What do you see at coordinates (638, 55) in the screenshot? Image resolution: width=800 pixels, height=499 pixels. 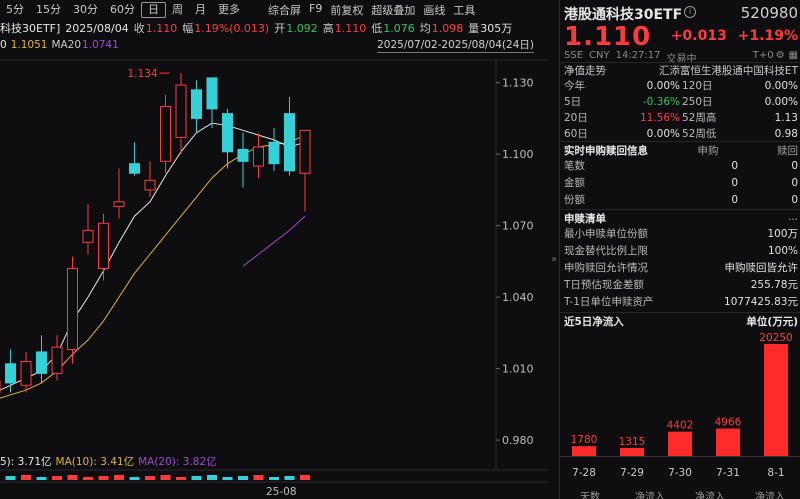 I see `time: 14:27:17` at bounding box center [638, 55].